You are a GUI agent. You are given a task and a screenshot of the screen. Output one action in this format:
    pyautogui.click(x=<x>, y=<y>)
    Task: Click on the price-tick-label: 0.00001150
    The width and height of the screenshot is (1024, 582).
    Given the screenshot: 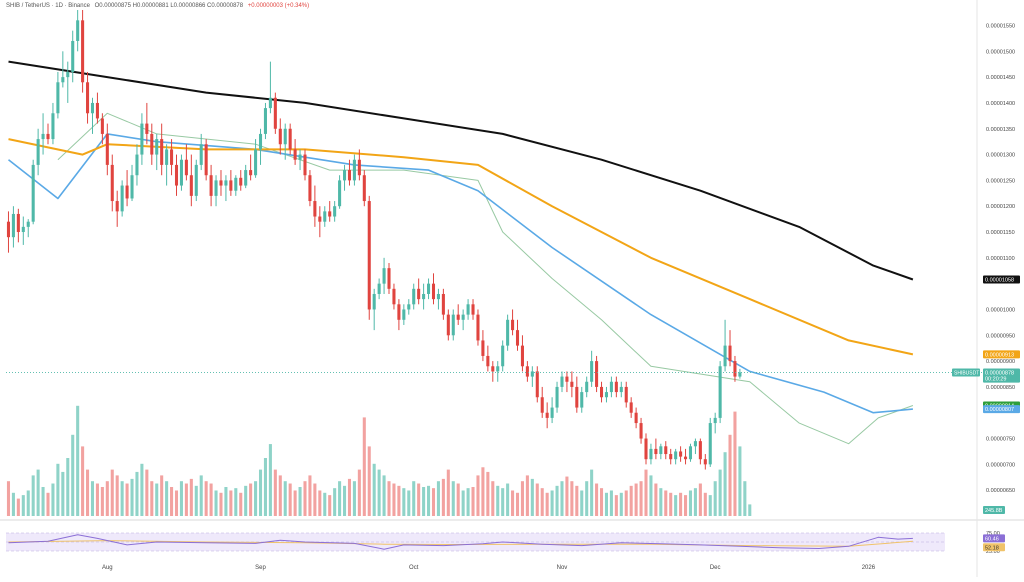 What is the action you would take?
    pyautogui.click(x=1000, y=233)
    